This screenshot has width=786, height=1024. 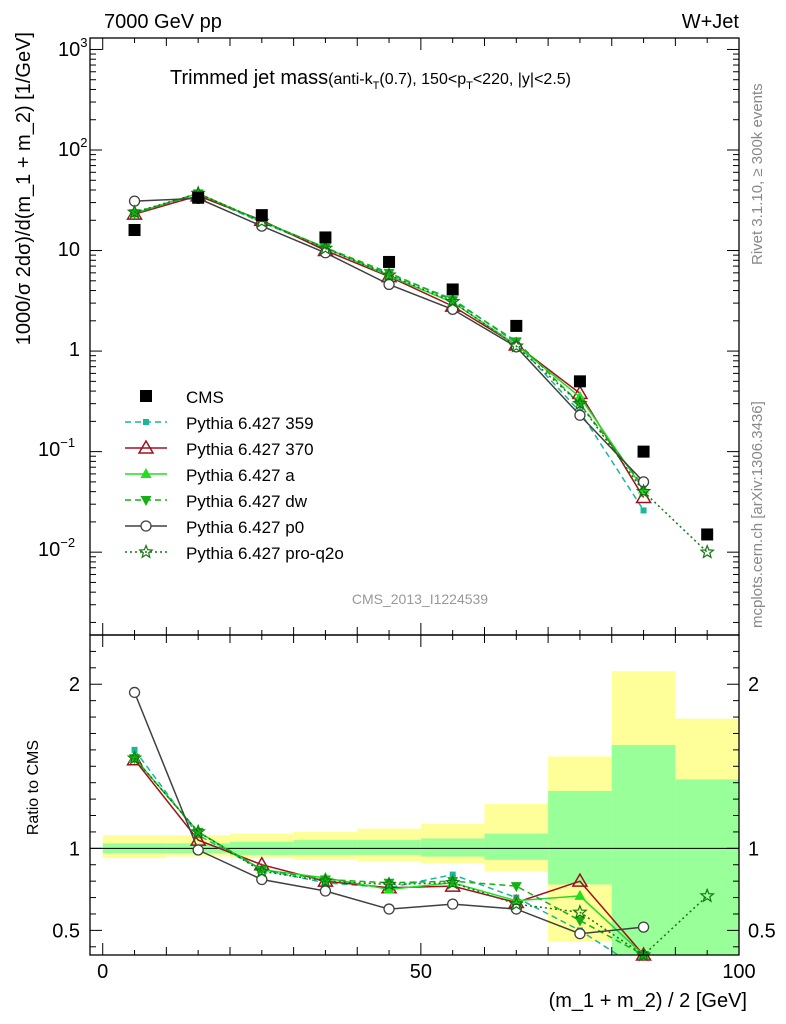 I want to click on legend-label: Pythia 6.427 dw, so click(x=247, y=501).